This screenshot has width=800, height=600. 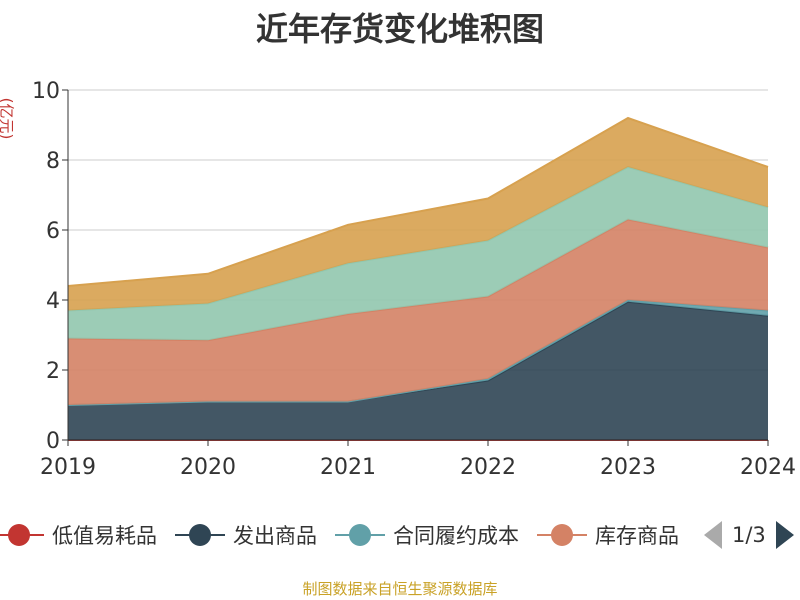 I want to click on legend-item-label: 库存商品, so click(x=637, y=536).